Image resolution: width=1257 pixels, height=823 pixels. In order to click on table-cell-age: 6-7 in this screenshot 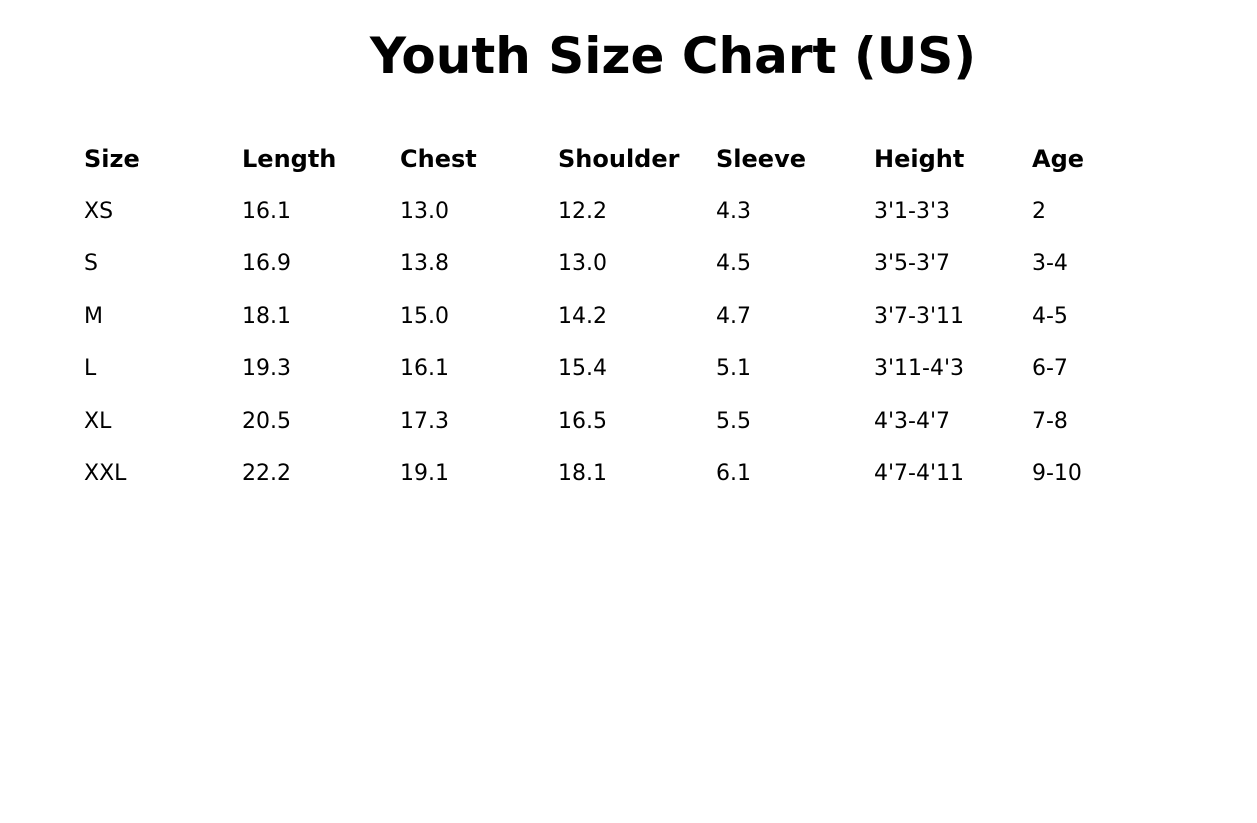, I will do `click(1050, 369)`.